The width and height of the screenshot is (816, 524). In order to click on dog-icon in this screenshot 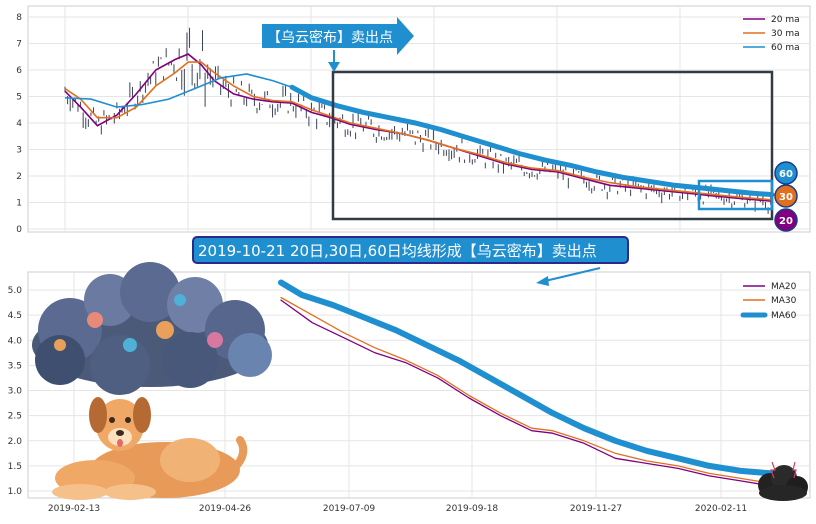, I will do `click(150, 448)`.